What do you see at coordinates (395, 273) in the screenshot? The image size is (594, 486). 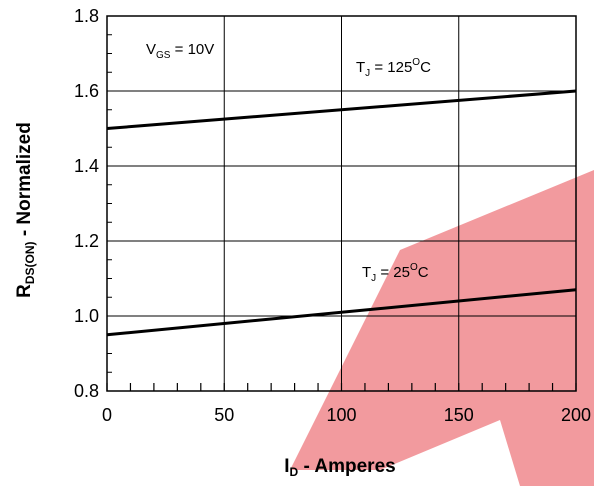 I see `annotation-tj-25: TJ = 25OC` at bounding box center [395, 273].